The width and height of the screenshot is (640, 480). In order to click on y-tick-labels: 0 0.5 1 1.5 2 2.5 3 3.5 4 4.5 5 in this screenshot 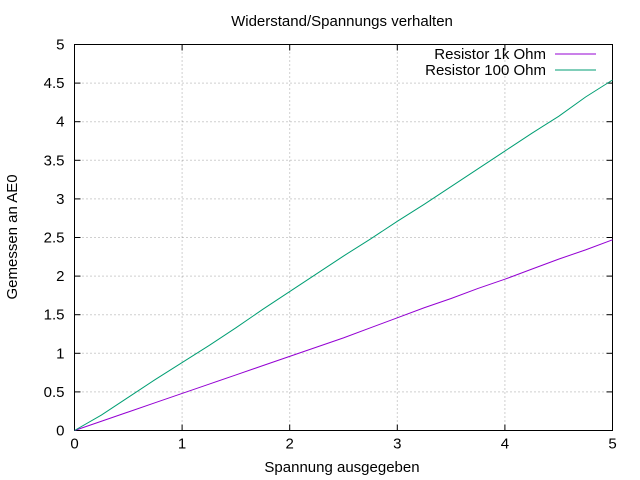, I will do `click(54, 238)`.